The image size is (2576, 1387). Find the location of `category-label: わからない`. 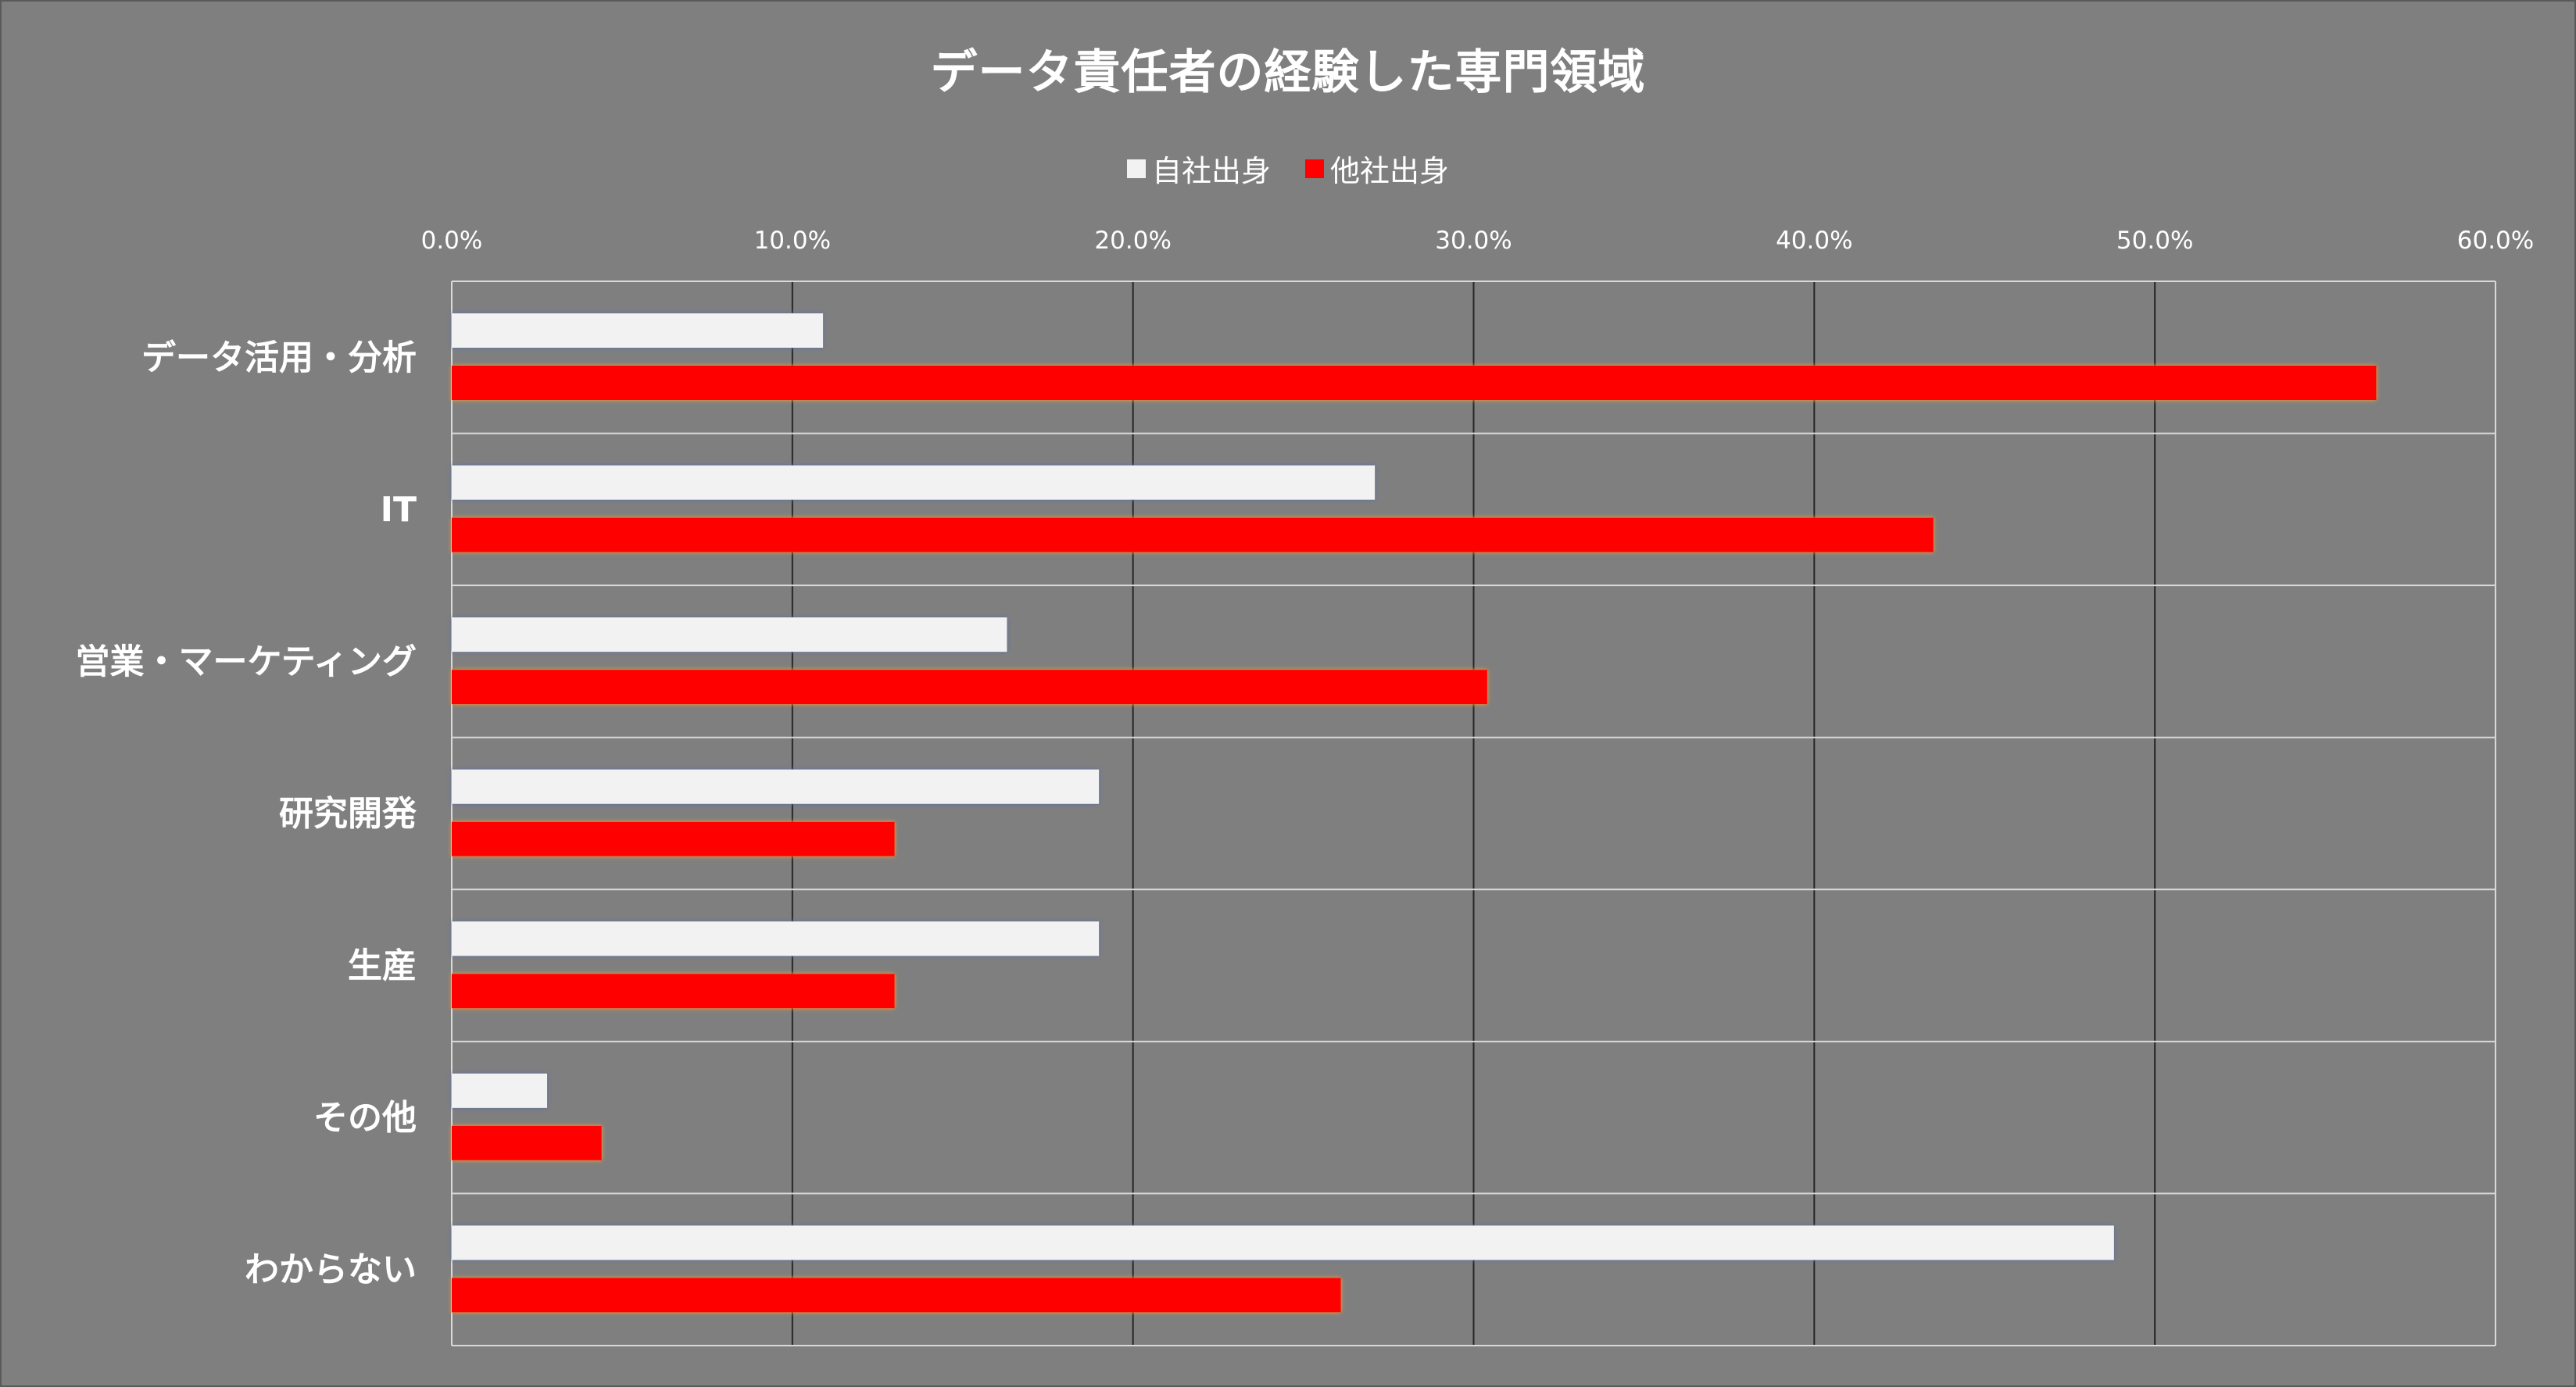

category-label: わからない is located at coordinates (331, 1270).